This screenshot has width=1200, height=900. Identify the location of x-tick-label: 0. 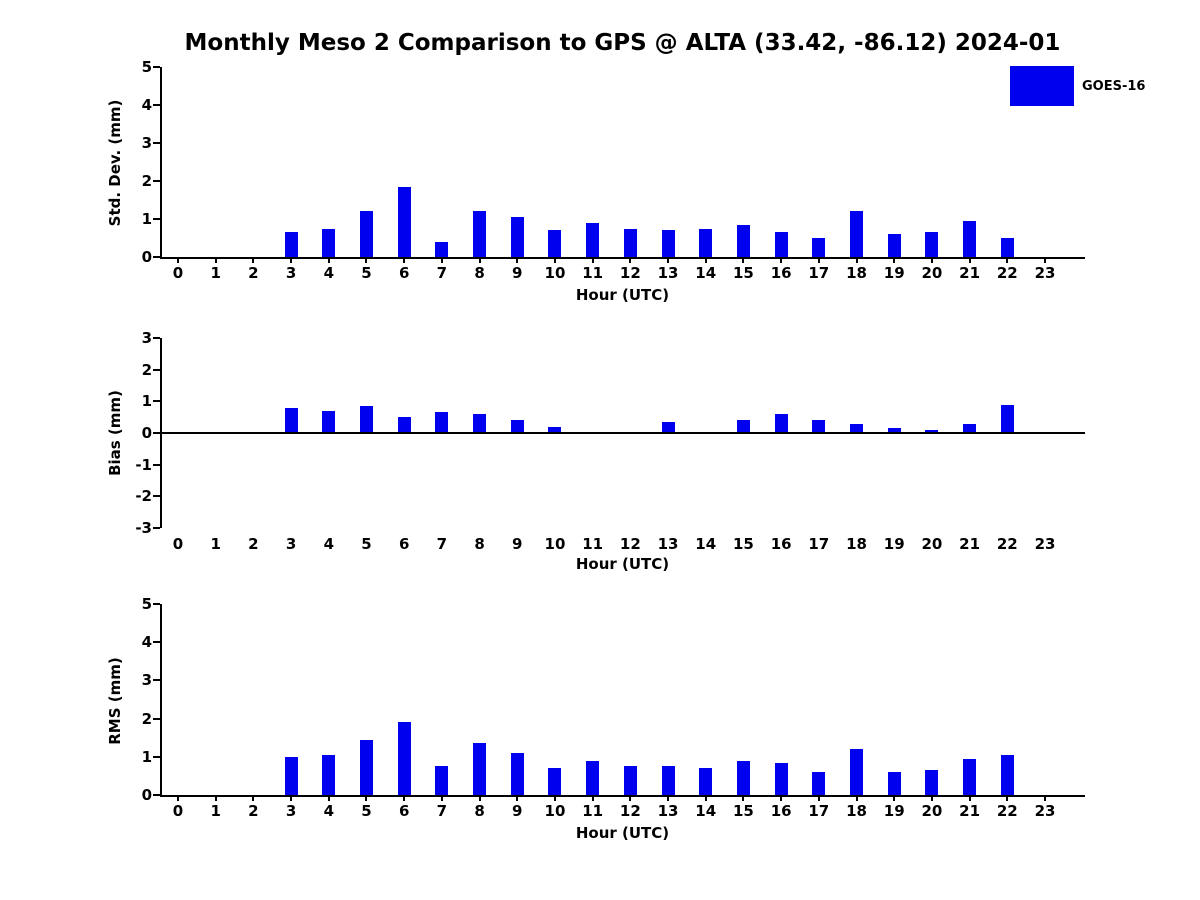
(178, 544).